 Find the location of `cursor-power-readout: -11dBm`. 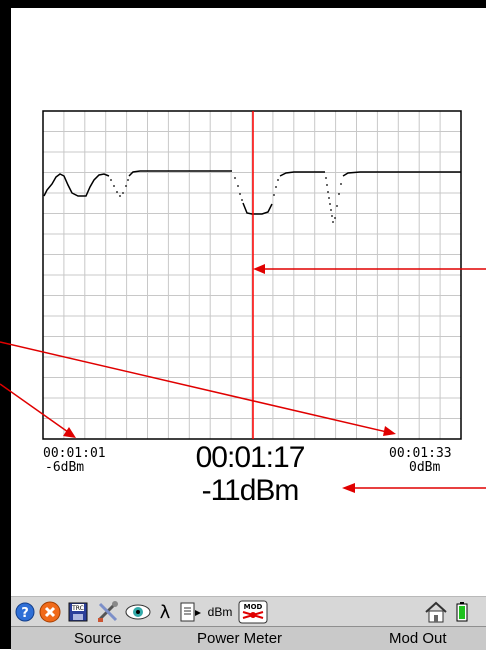

cursor-power-readout: -11dBm is located at coordinates (250, 490).